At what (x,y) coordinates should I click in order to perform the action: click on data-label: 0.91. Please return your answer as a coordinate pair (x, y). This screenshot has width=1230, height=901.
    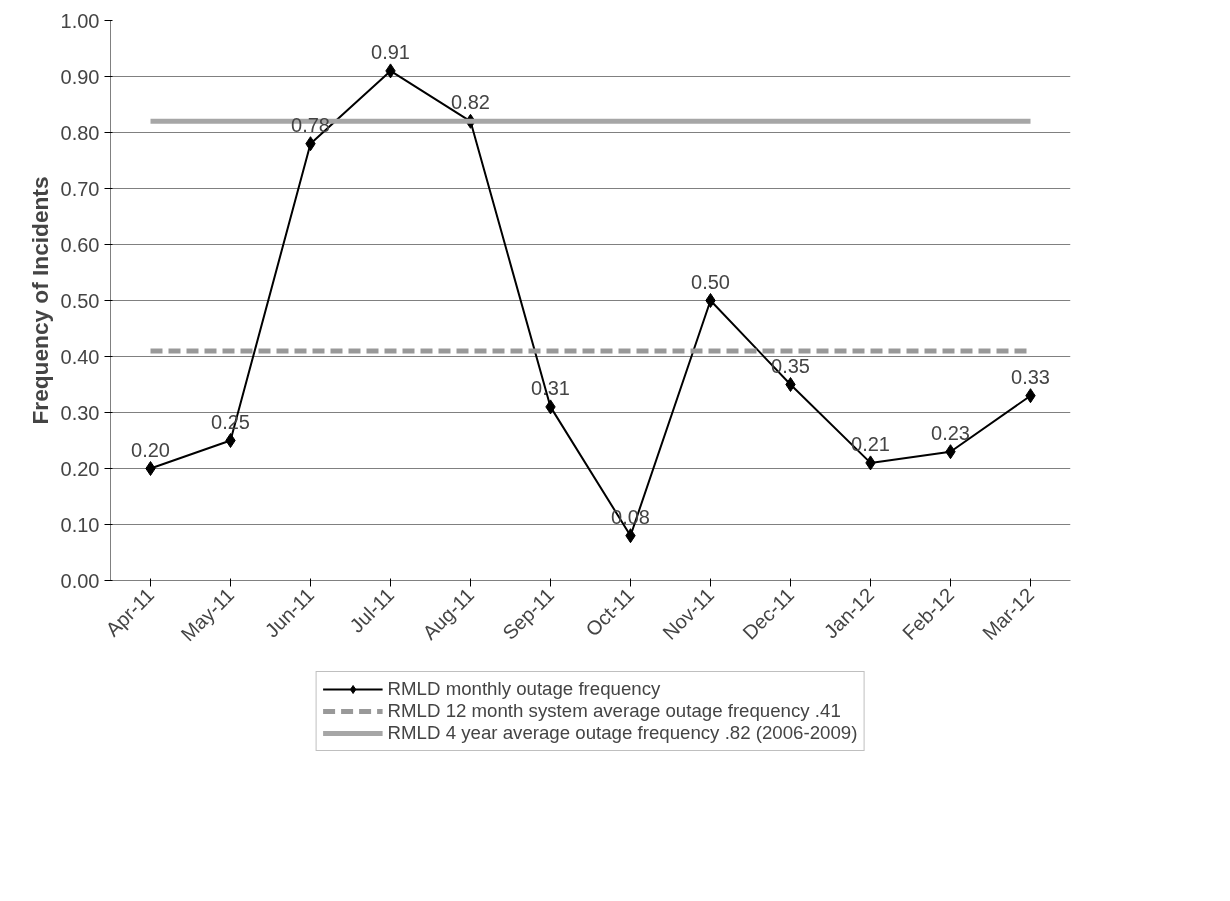
    Looking at the image, I should click on (390, 51).